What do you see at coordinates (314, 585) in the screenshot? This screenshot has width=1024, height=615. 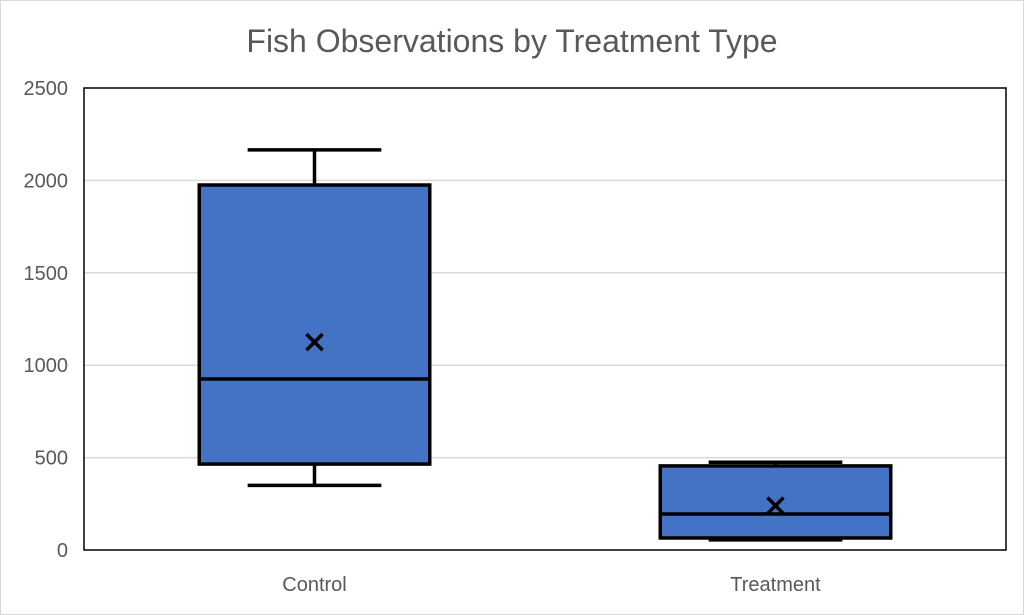 I see `x-category-label: Control` at bounding box center [314, 585].